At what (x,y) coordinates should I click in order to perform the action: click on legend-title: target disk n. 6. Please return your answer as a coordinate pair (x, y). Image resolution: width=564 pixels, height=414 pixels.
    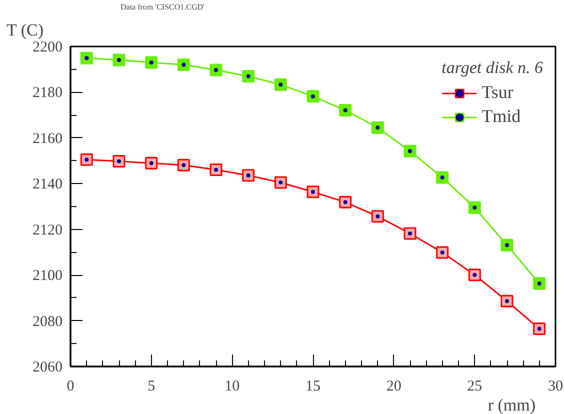
    Looking at the image, I should click on (492, 68).